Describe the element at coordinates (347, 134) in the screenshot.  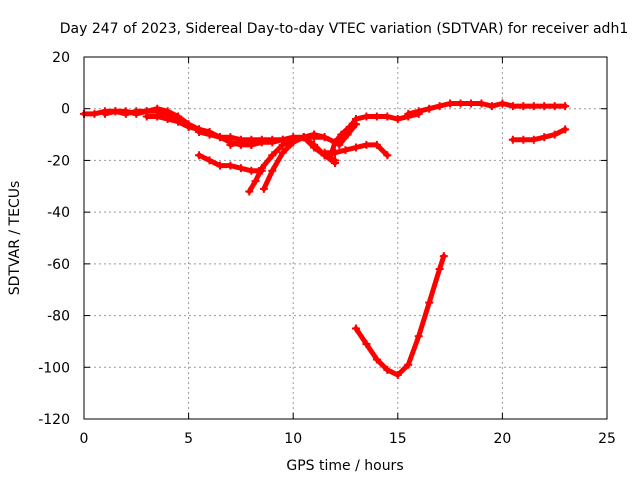
I see `series-track-l` at that location.